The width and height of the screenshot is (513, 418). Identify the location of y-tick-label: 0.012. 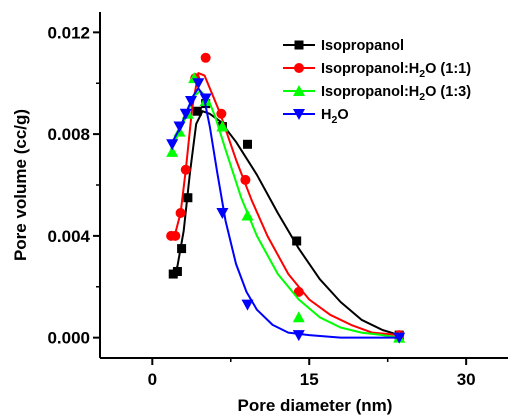
(68, 32).